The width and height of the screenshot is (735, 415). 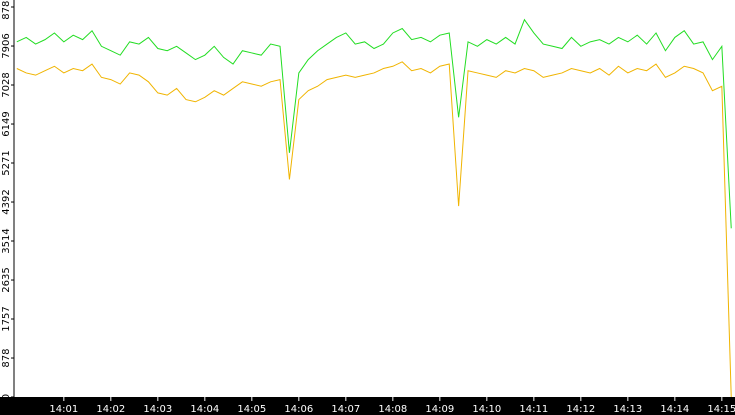 I want to click on x-tick-label: 14:03, so click(x=157, y=409).